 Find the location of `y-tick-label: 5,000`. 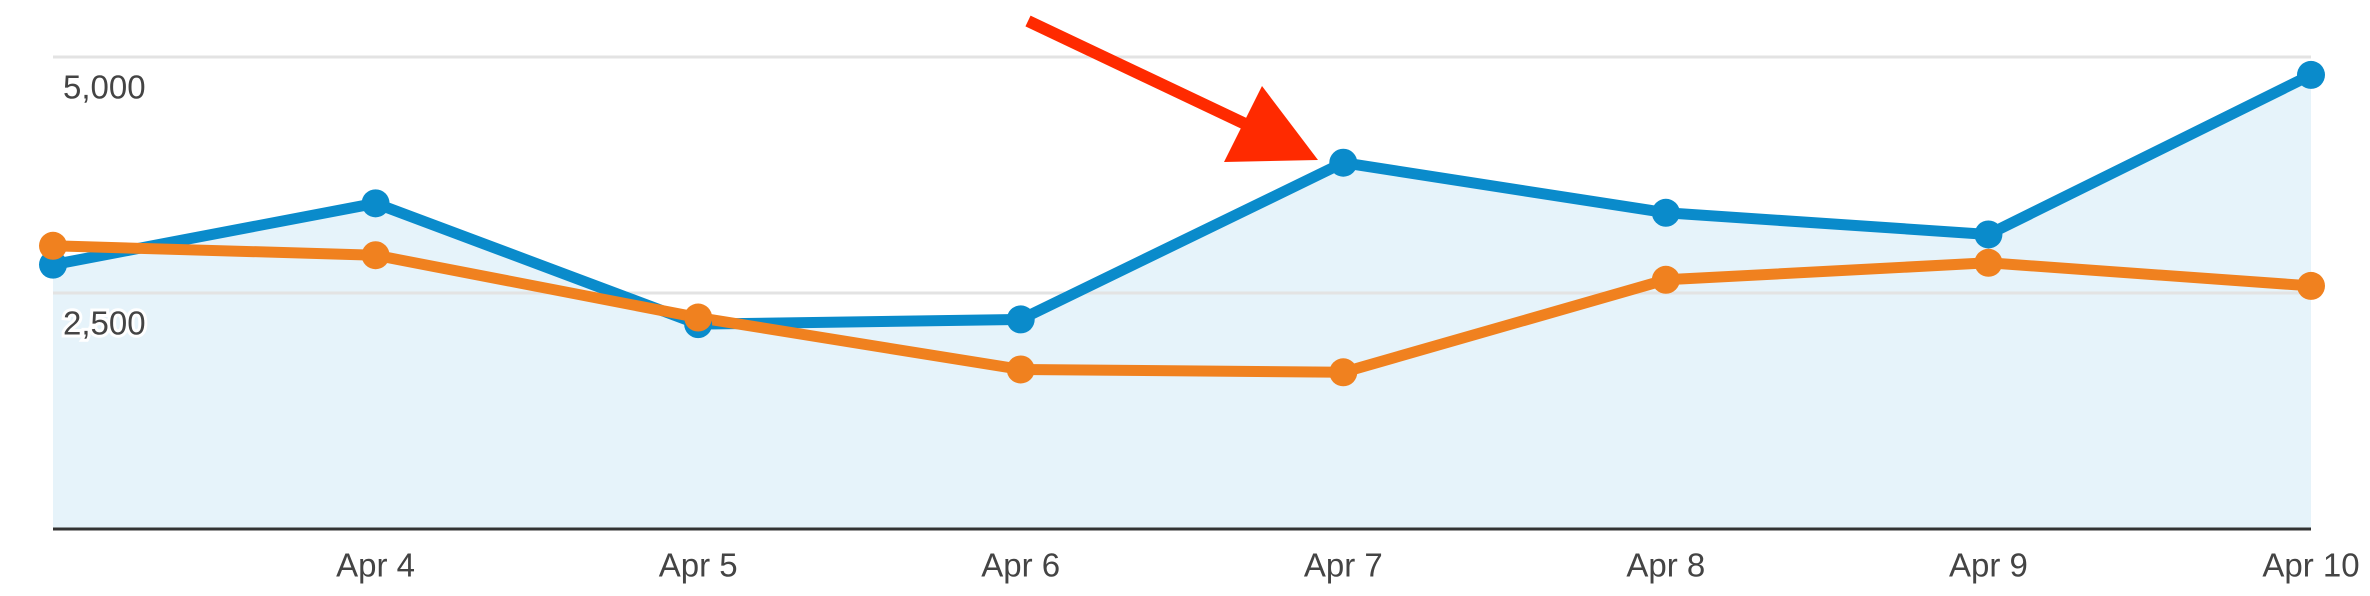

y-tick-label: 5,000 is located at coordinates (104, 87).